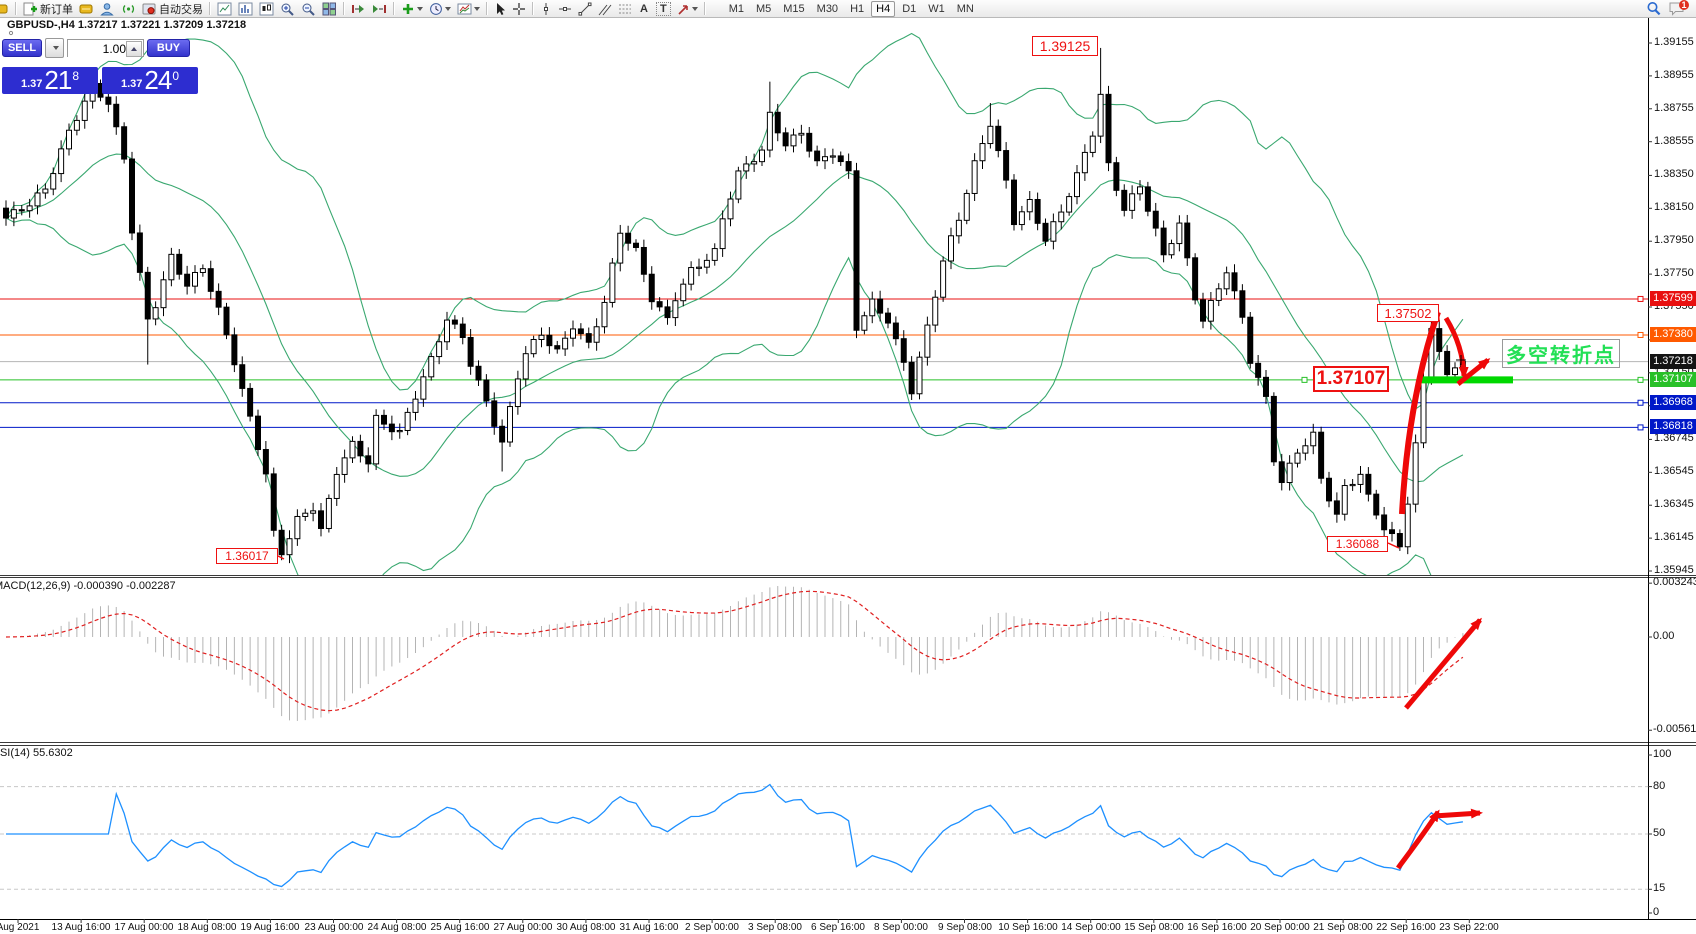  What do you see at coordinates (468, 8) in the screenshot?
I see `templates-dropdown` at bounding box center [468, 8].